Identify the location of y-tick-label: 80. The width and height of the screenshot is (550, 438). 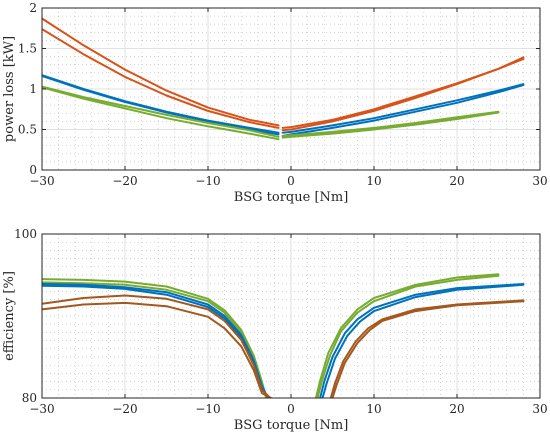
(29, 398).